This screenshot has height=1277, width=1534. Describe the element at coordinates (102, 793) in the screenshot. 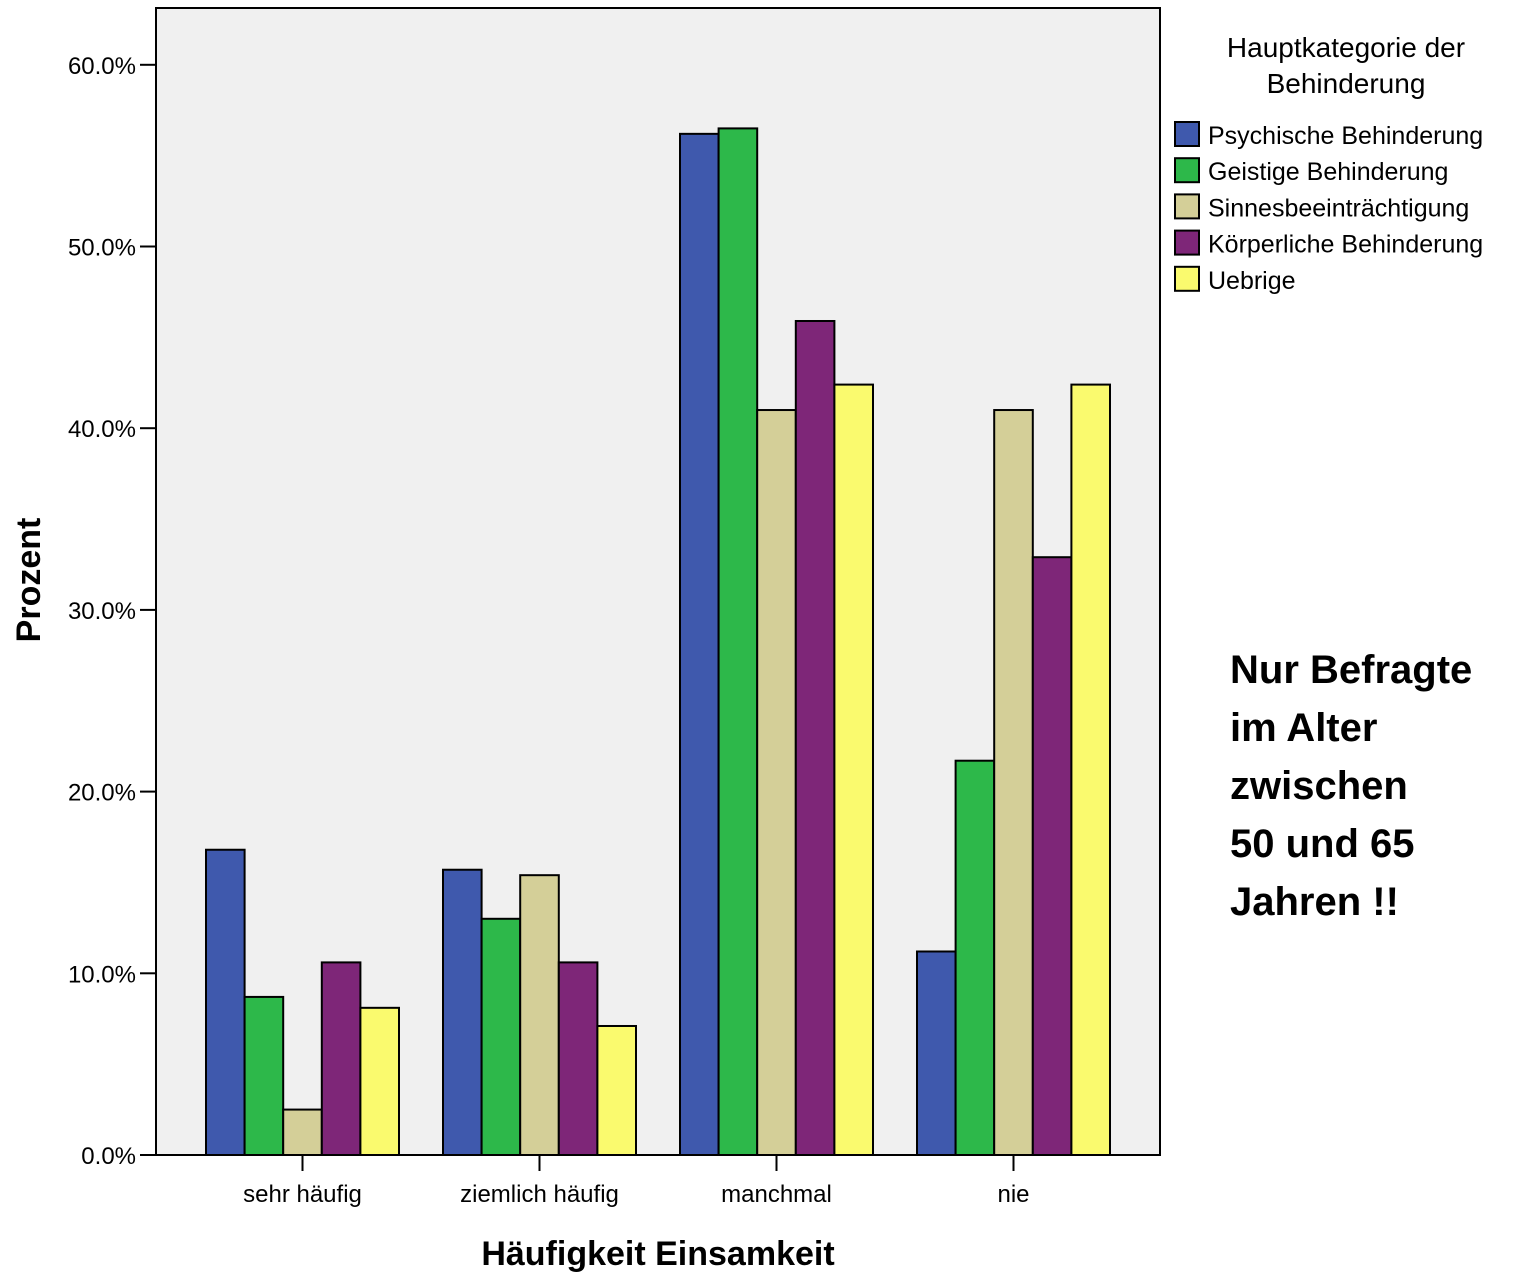

I see `y-tick-label: 20.0%` at that location.